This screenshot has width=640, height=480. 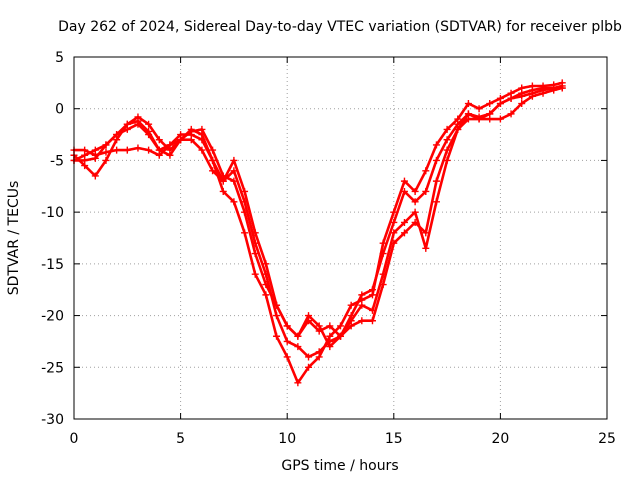 I want to click on x-tick-label: 10, so click(x=287, y=439).